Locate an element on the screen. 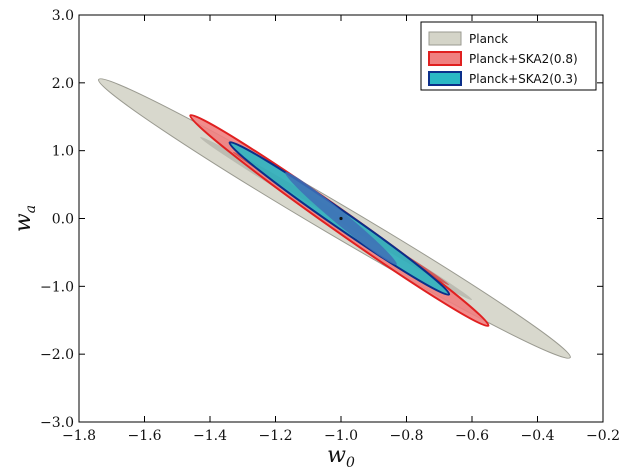  y-axis-title: wa is located at coordinates (25, 218).